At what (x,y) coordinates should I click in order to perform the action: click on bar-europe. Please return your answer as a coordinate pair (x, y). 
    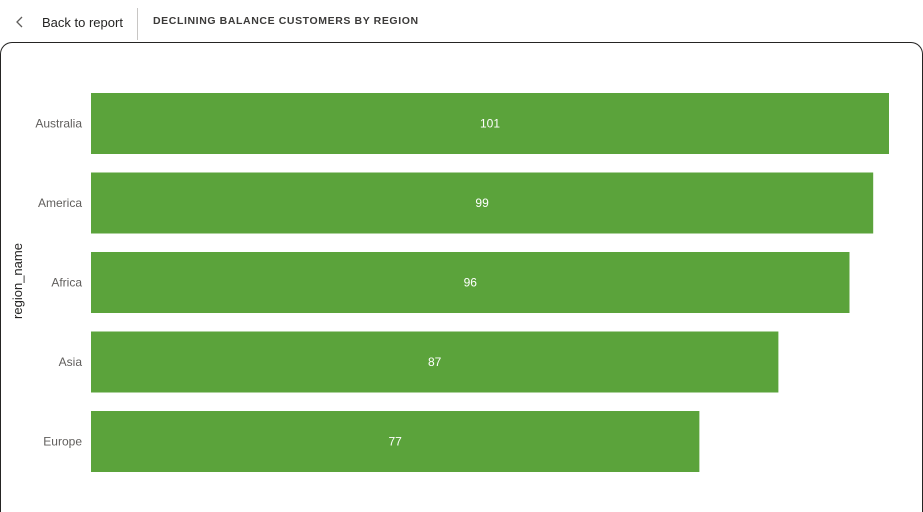
    Looking at the image, I should click on (395, 441).